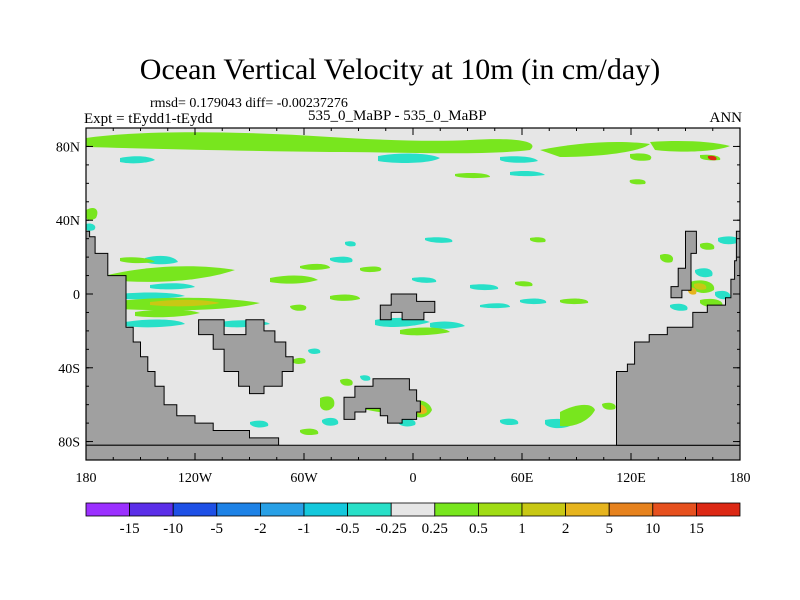 This screenshot has height=600, width=800. I want to click on x-tick-label: 120E, so click(631, 478).